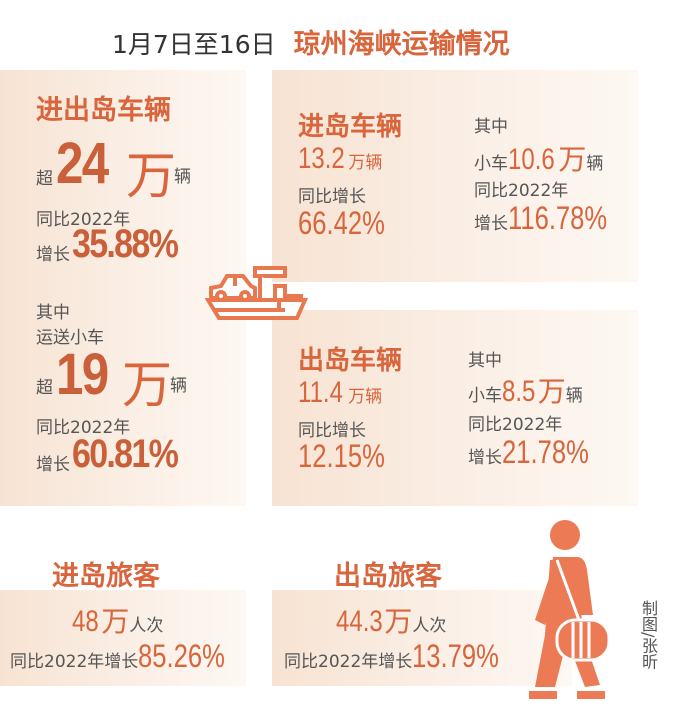 Image resolution: width=673 pixels, height=727 pixels. I want to click on inbound-count: 13.2 万辆, so click(340, 159).